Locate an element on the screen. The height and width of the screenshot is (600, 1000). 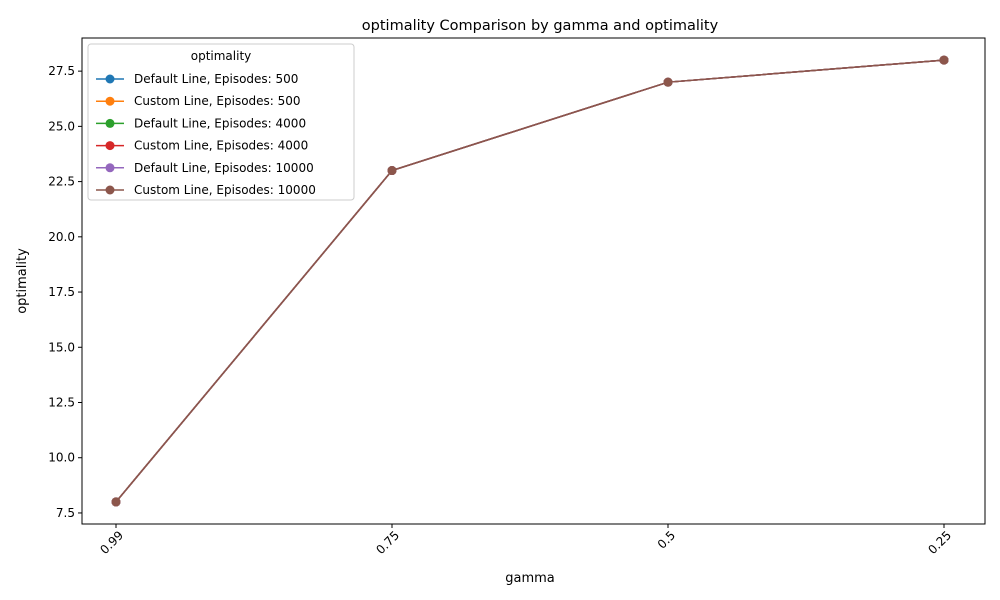
y-axis-label: optimality is located at coordinates (22, 281).